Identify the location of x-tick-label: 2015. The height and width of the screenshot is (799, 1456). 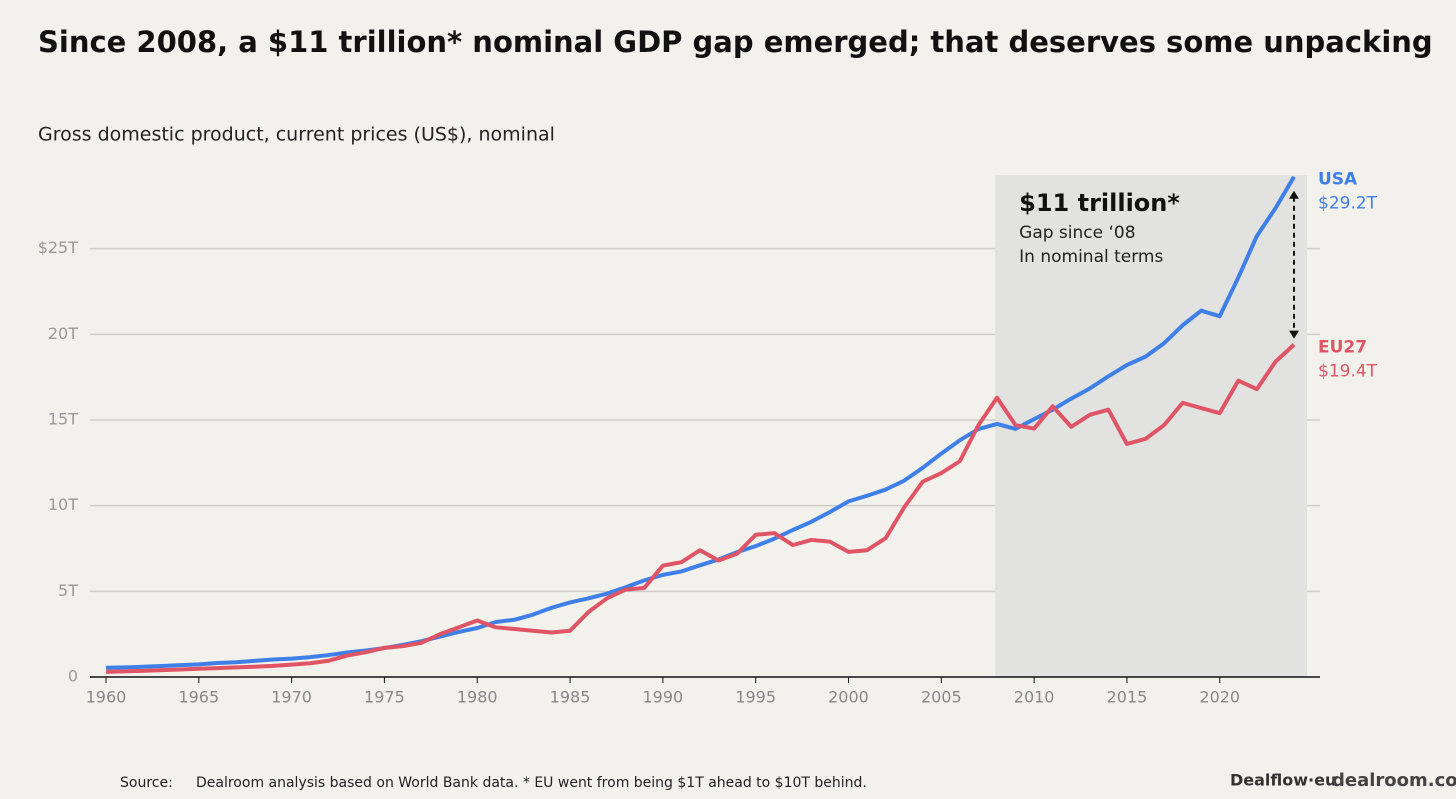
(1127, 697).